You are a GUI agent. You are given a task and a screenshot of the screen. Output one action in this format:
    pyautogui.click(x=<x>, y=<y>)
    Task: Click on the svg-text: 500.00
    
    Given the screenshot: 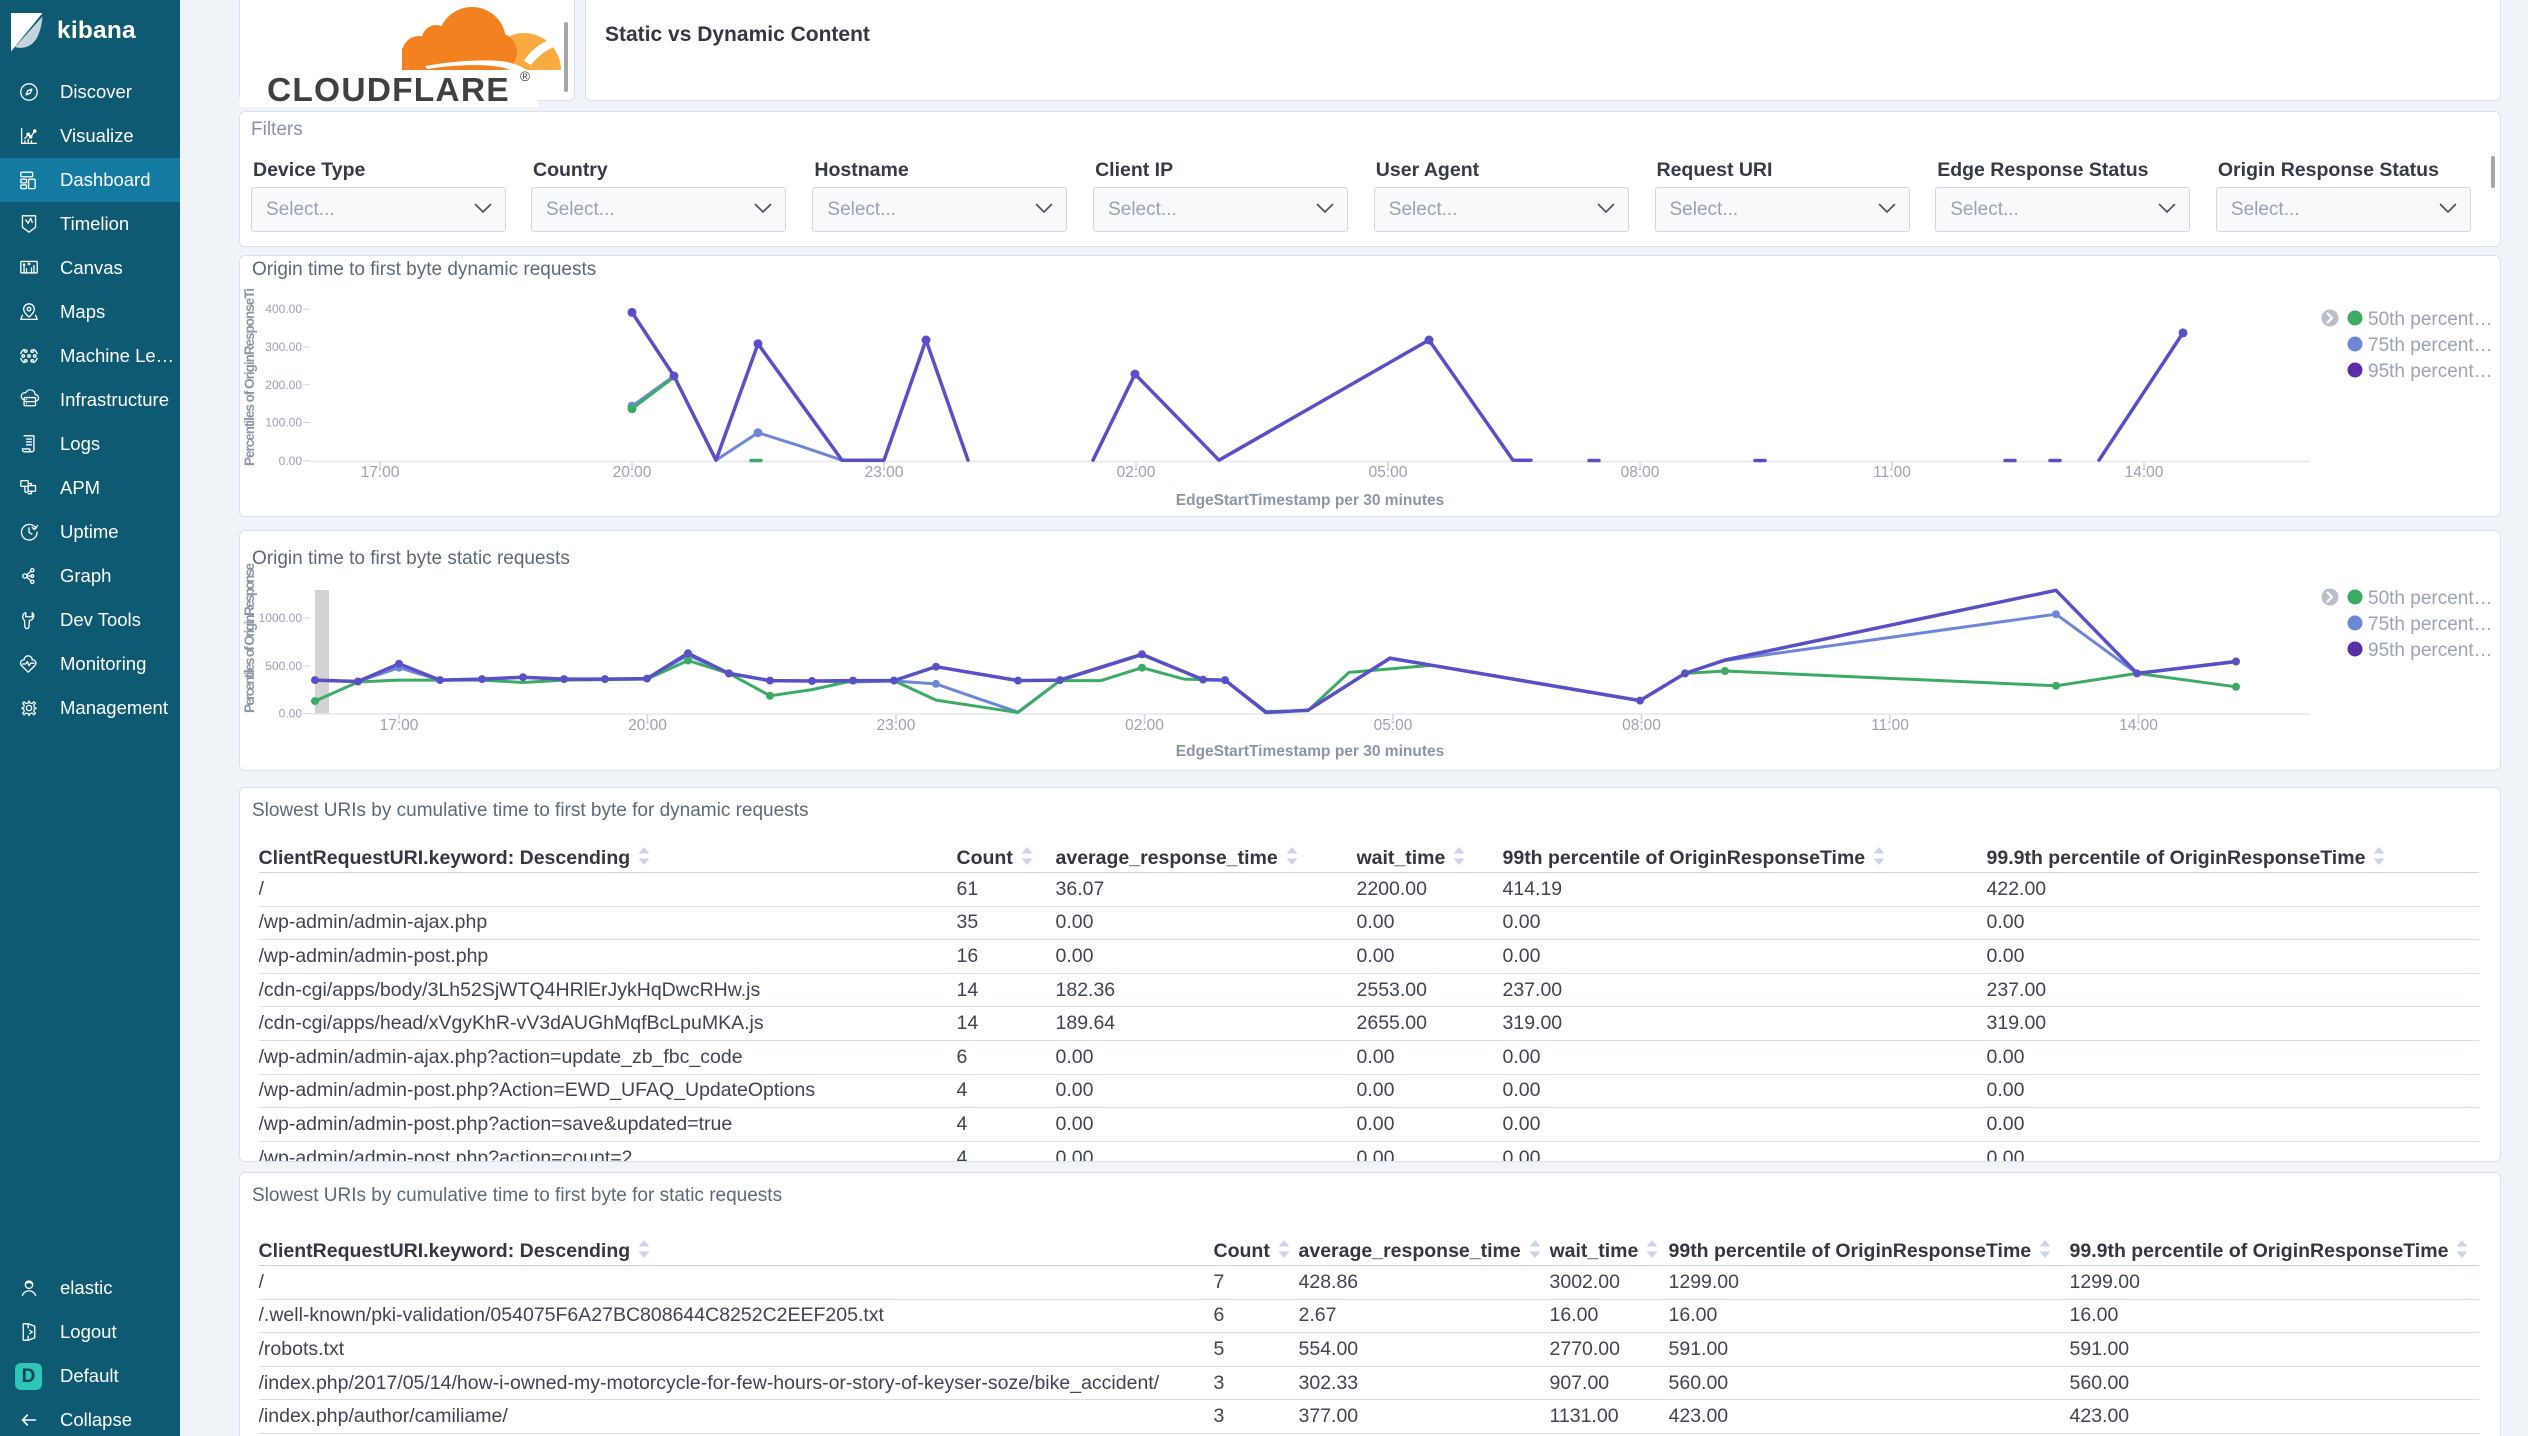 What is the action you would take?
    pyautogui.click(x=283, y=666)
    